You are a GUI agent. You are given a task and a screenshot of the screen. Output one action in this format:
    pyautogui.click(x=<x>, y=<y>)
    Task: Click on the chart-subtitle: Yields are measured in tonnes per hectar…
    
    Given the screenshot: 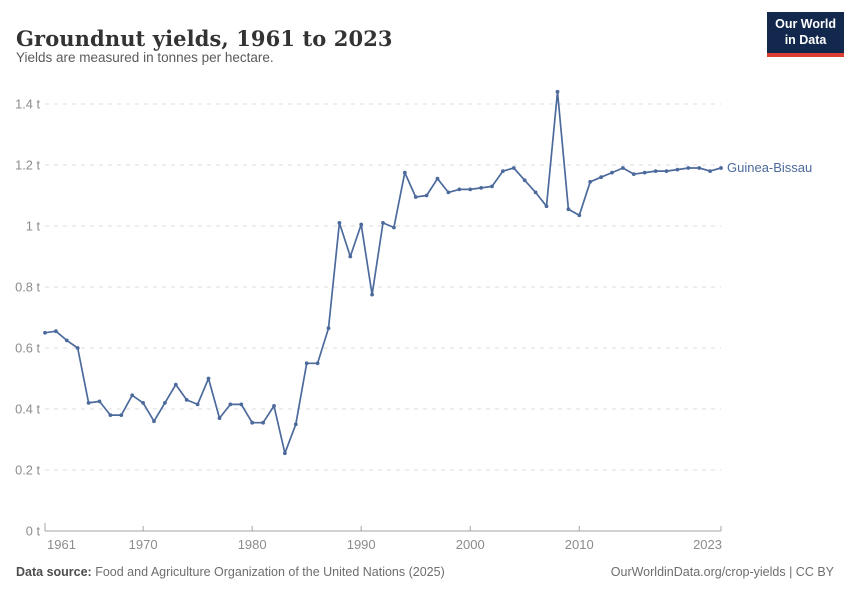 What is the action you would take?
    pyautogui.click(x=145, y=57)
    